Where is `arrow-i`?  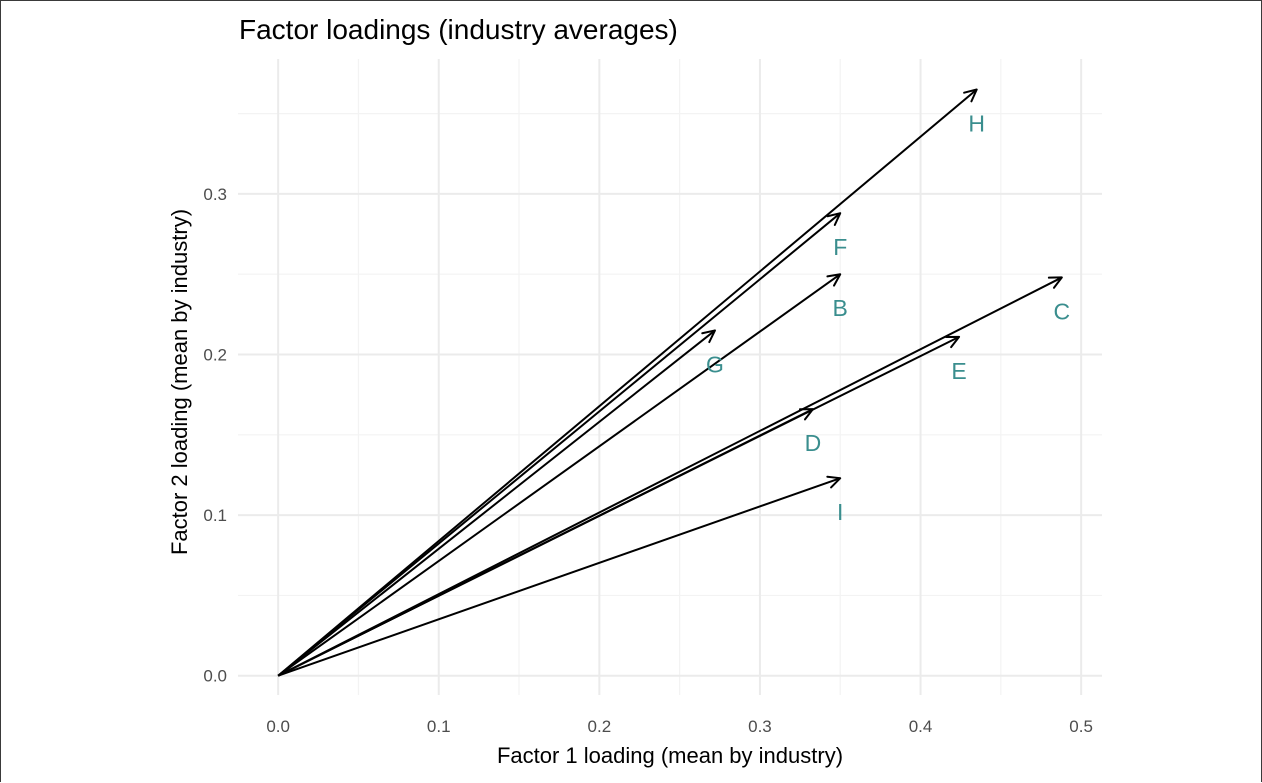
arrow-i is located at coordinates (559, 576).